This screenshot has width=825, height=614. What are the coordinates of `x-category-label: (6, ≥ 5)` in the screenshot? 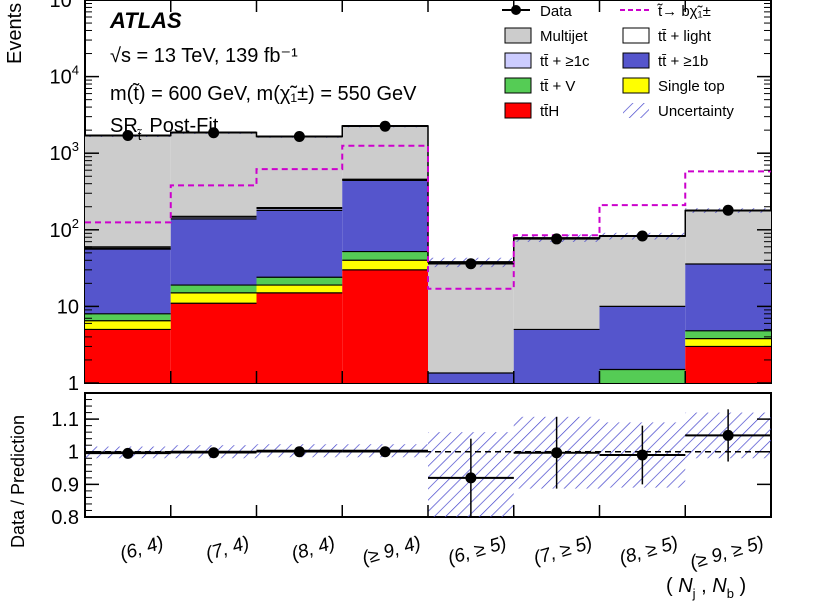 It's located at (478, 551).